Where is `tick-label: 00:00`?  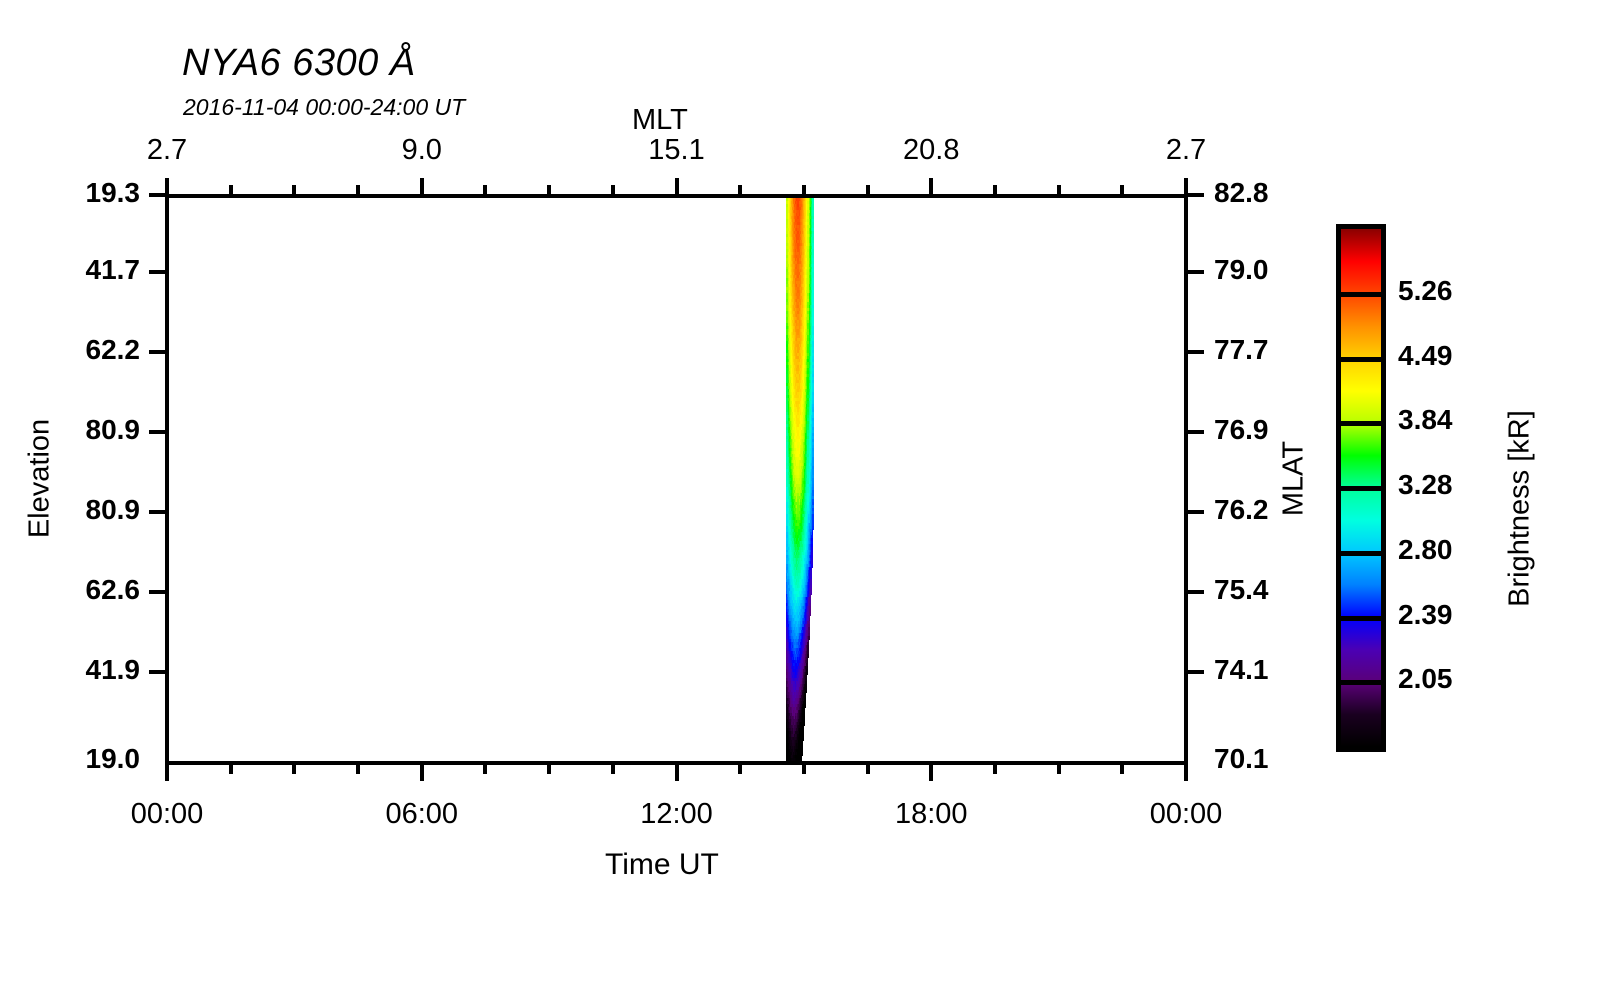 tick-label: 00:00 is located at coordinates (167, 814).